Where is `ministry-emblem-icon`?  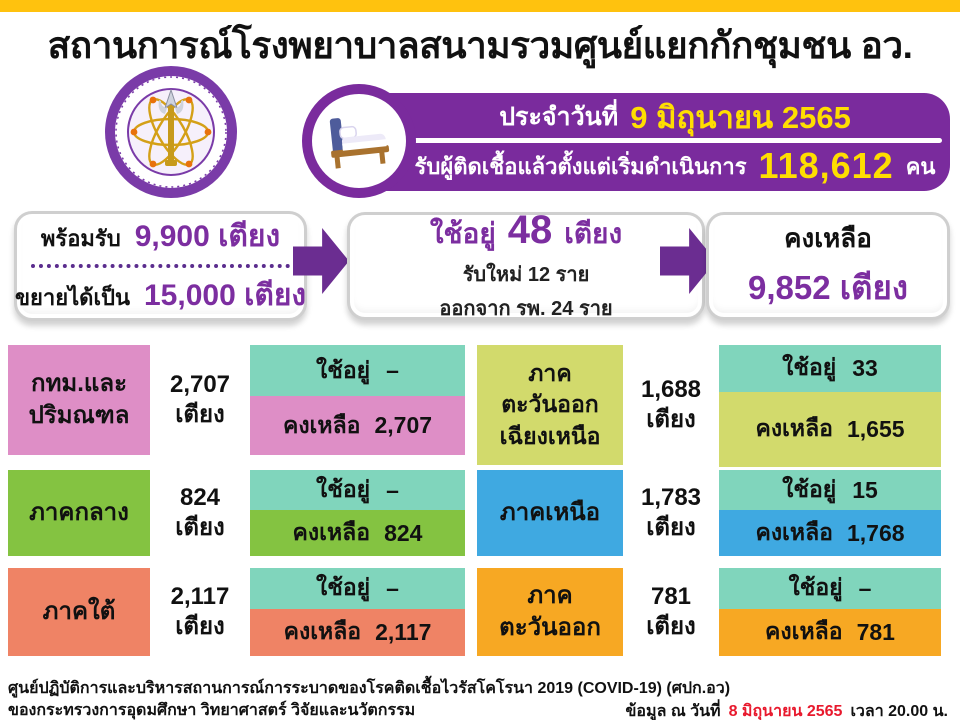
ministry-emblem-icon is located at coordinates (171, 132).